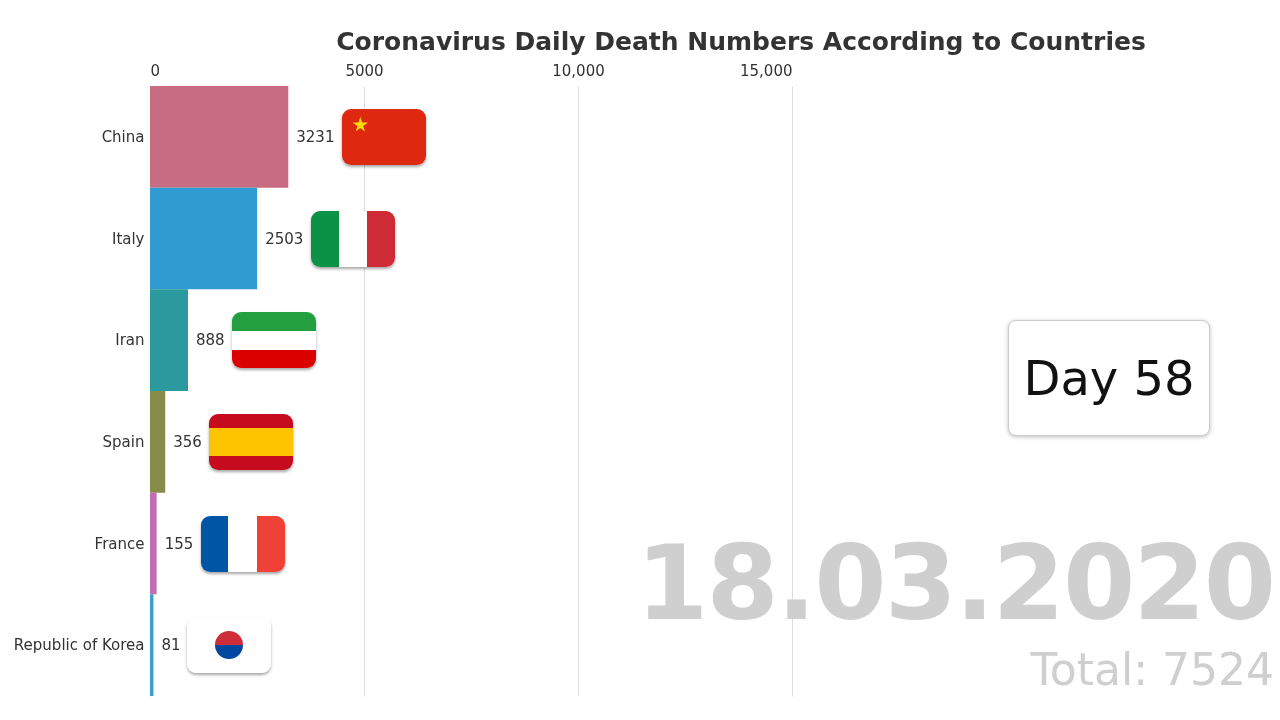 This screenshot has height=720, width=1280. Describe the element at coordinates (766, 70) in the screenshot. I see `x-tick-label: 15,000` at that location.